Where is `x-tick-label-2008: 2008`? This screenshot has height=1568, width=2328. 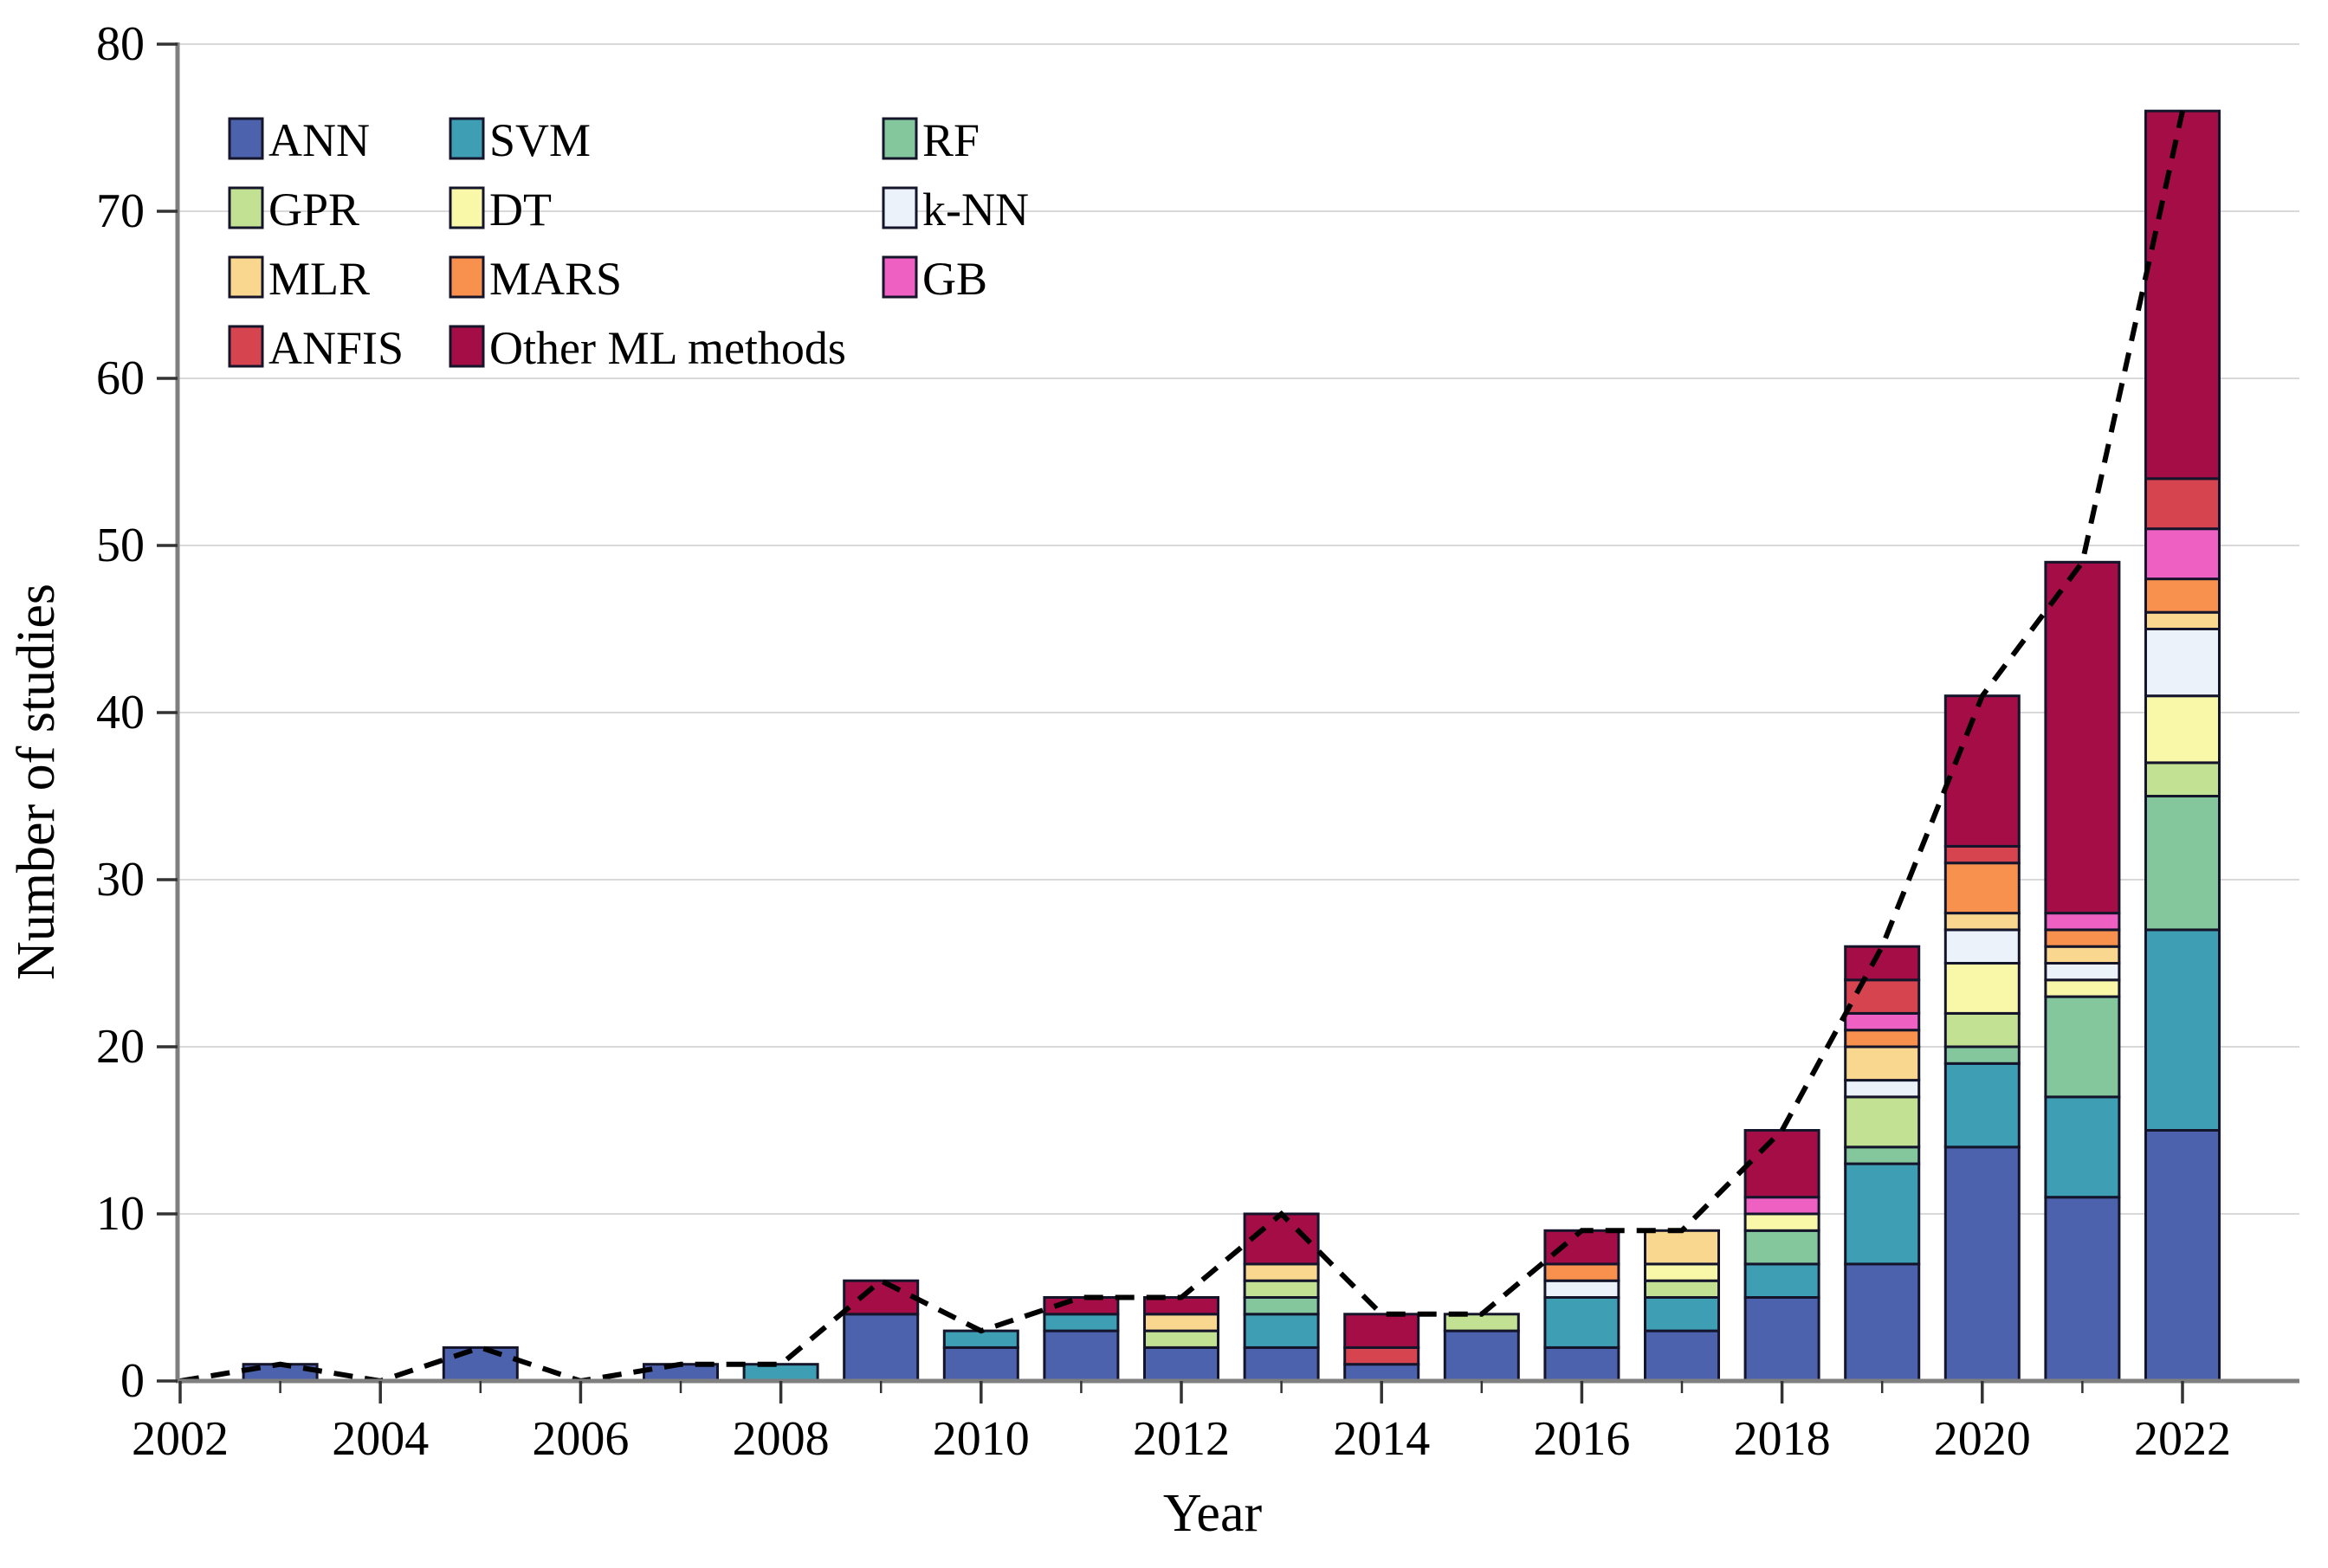
x-tick-label-2008: 2008 is located at coordinates (781, 1439).